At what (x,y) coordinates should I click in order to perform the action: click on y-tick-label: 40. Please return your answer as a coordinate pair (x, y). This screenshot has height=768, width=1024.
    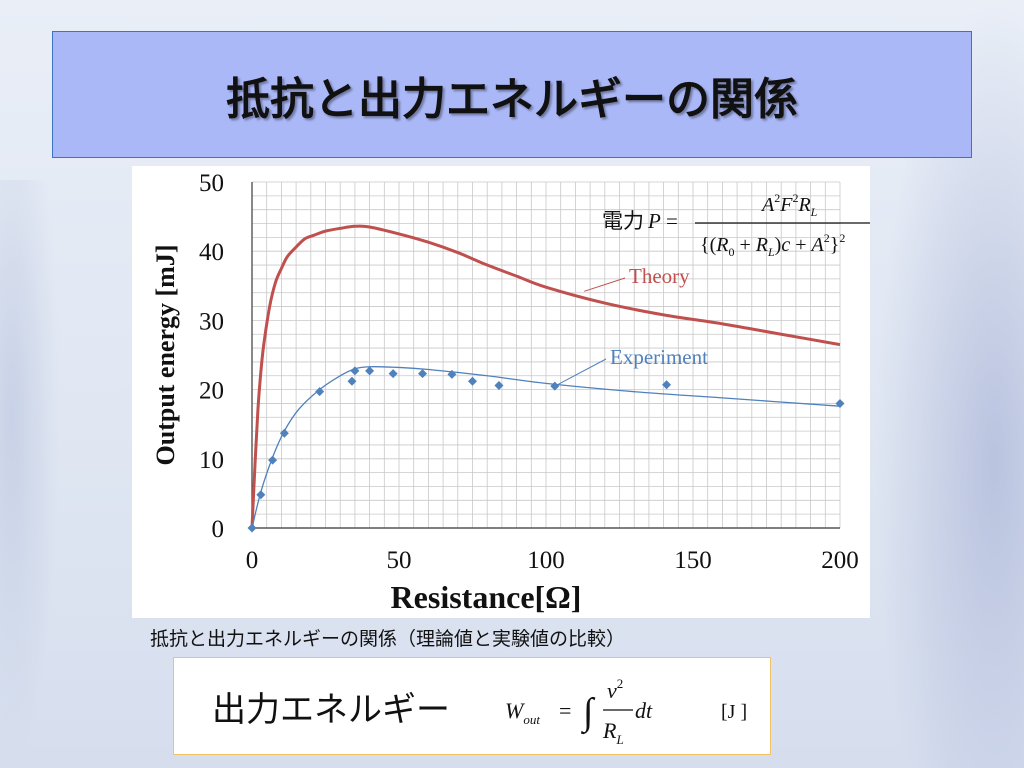
    Looking at the image, I should click on (211, 252).